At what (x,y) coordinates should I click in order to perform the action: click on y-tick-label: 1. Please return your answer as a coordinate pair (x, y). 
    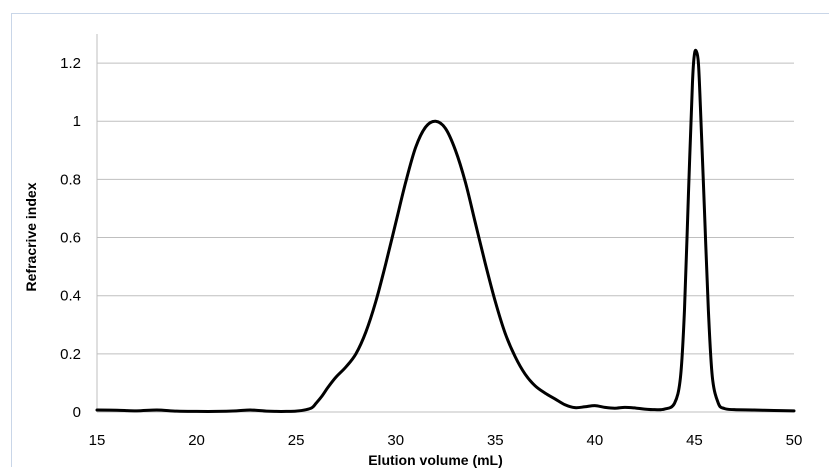
    Looking at the image, I should click on (77, 121).